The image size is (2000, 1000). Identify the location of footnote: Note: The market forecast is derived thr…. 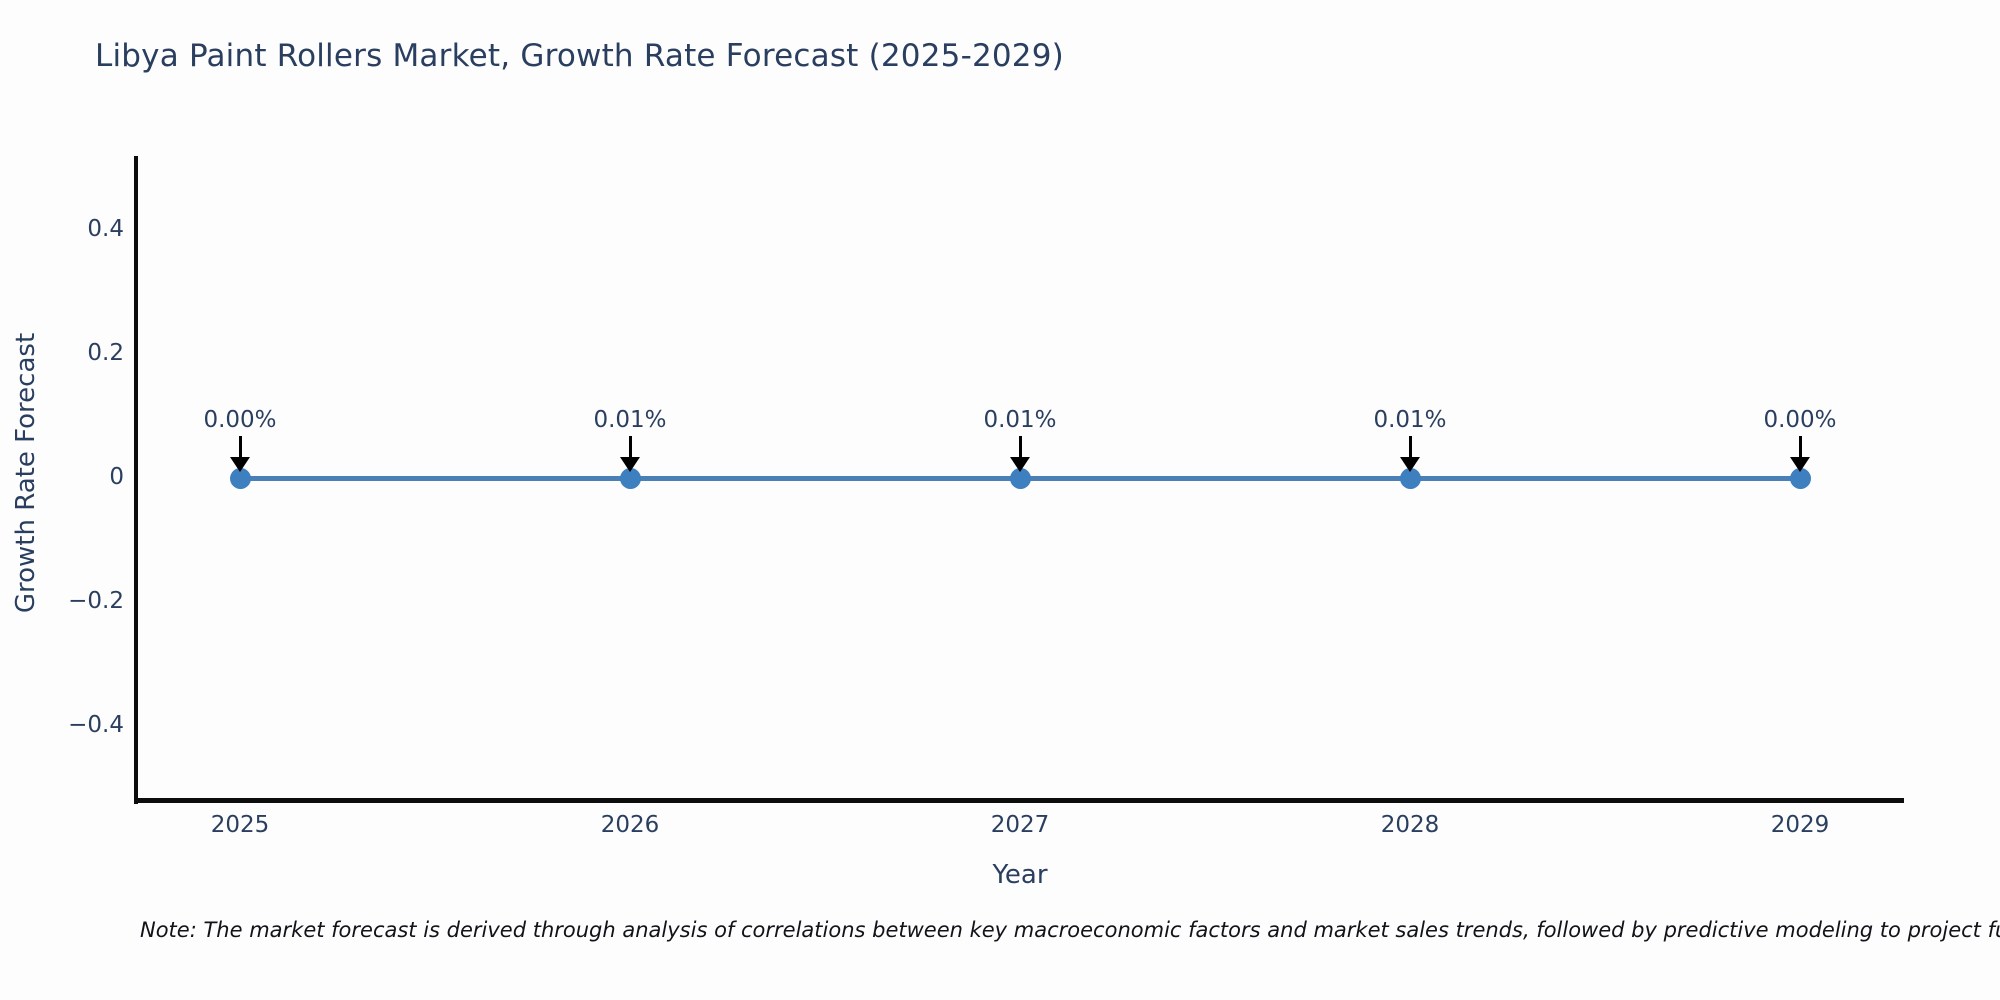
(1070, 930).